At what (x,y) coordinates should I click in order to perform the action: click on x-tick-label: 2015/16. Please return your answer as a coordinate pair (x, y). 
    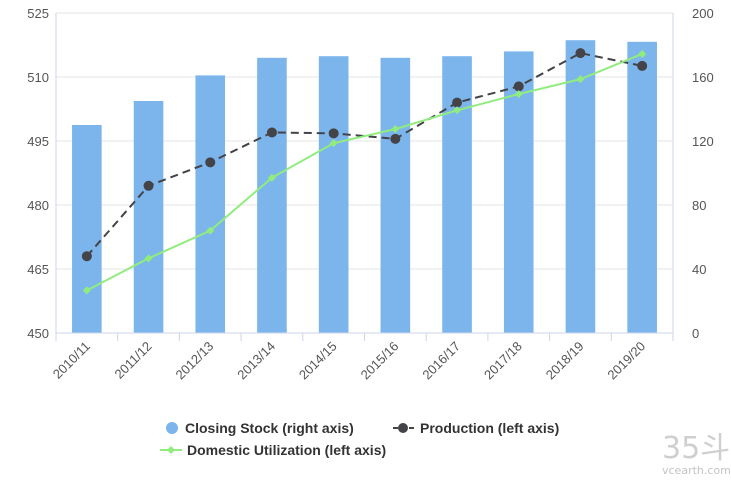
    Looking at the image, I should click on (380, 361).